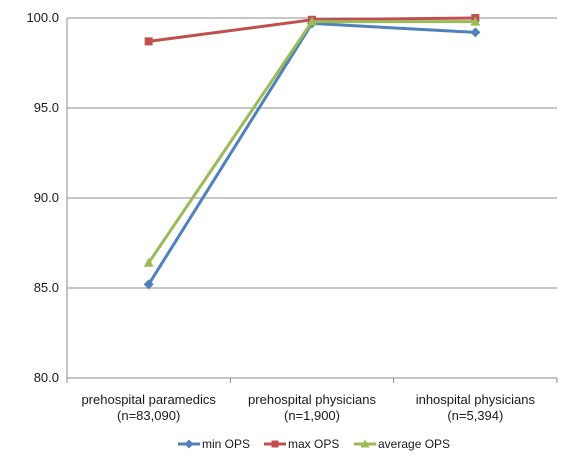  What do you see at coordinates (42, 17) in the screenshot?
I see `y-tick-label: 100.0` at bounding box center [42, 17].